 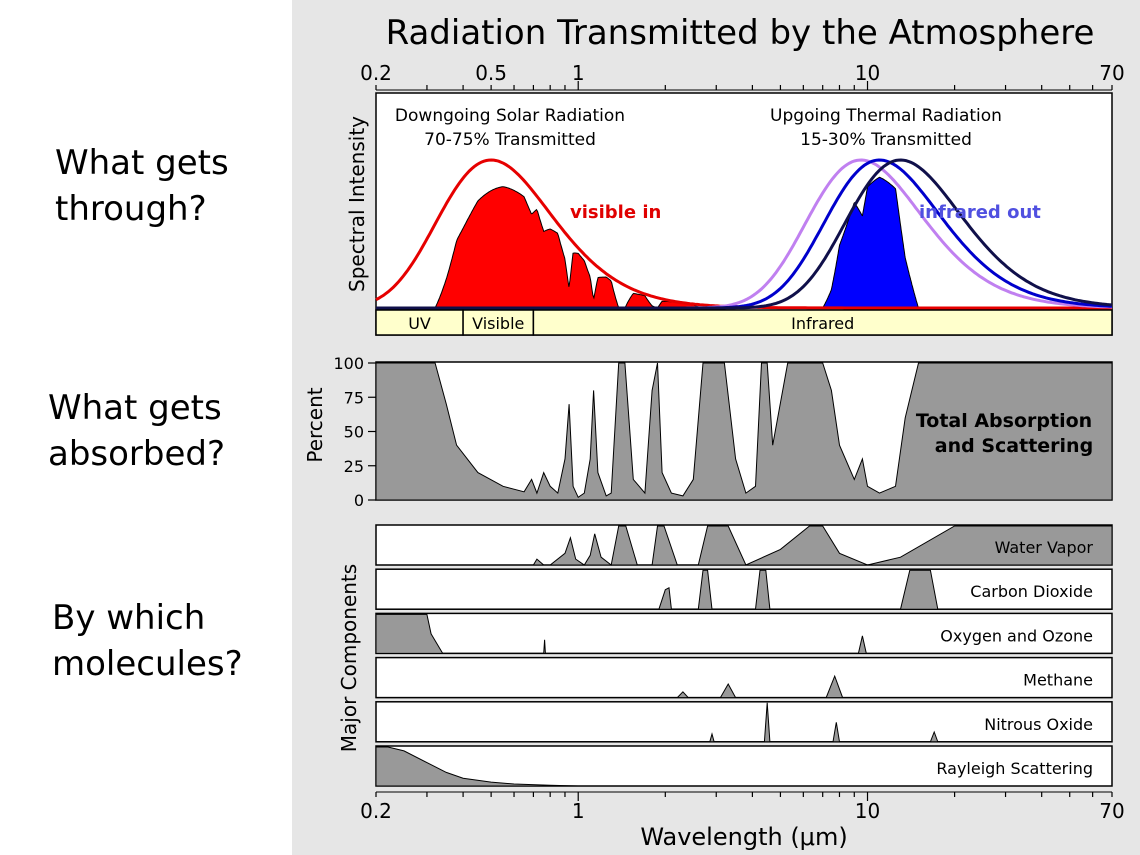 What do you see at coordinates (886, 116) in the screenshot?
I see `thermal-annotation-line1: Upgoing Thermal Radiation` at bounding box center [886, 116].